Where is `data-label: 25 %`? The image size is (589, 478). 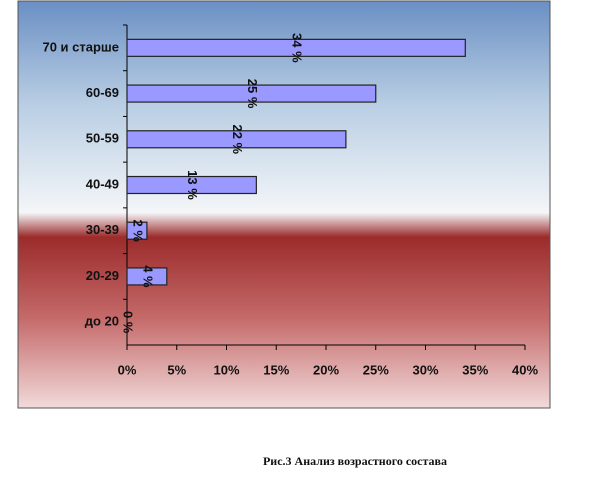
data-label: 25 % is located at coordinates (252, 94).